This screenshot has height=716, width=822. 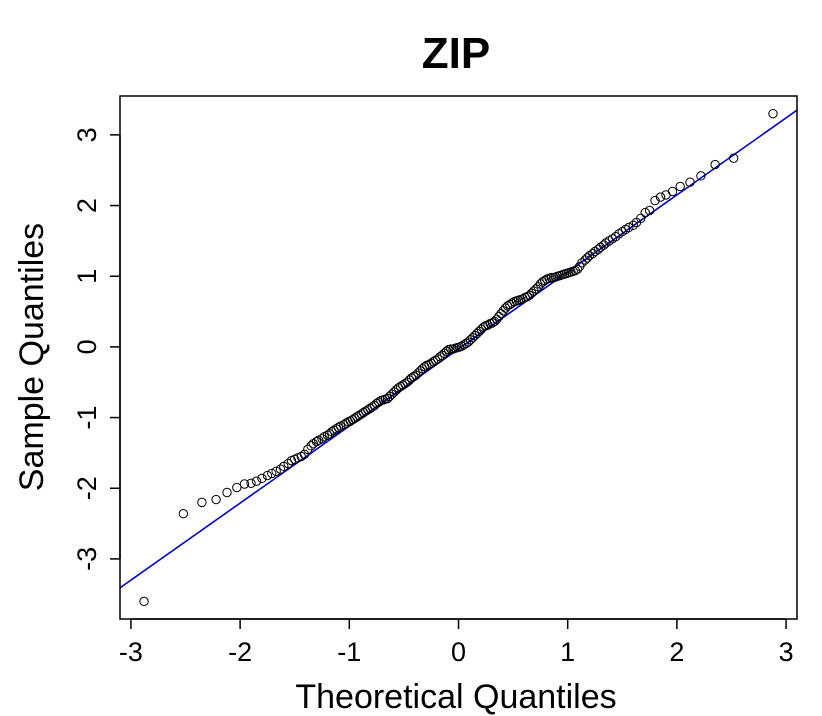 I want to click on y-tick-label: -2, so click(x=87, y=488).